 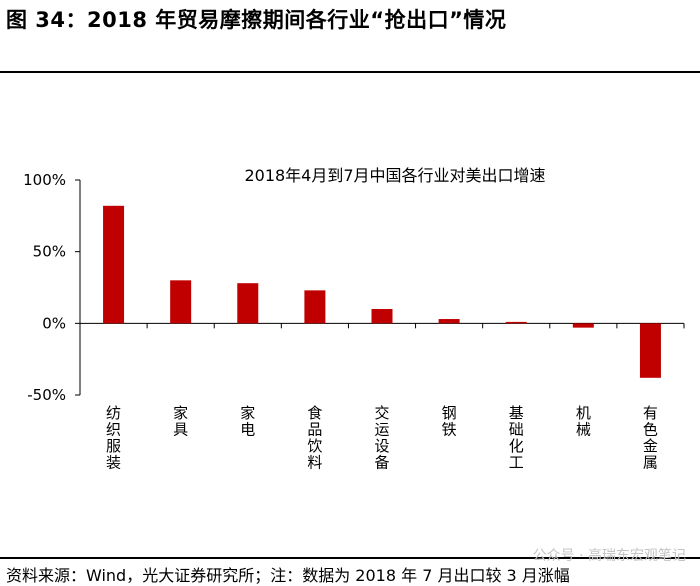 I want to click on y-tick-label: 0%, so click(x=54, y=323).